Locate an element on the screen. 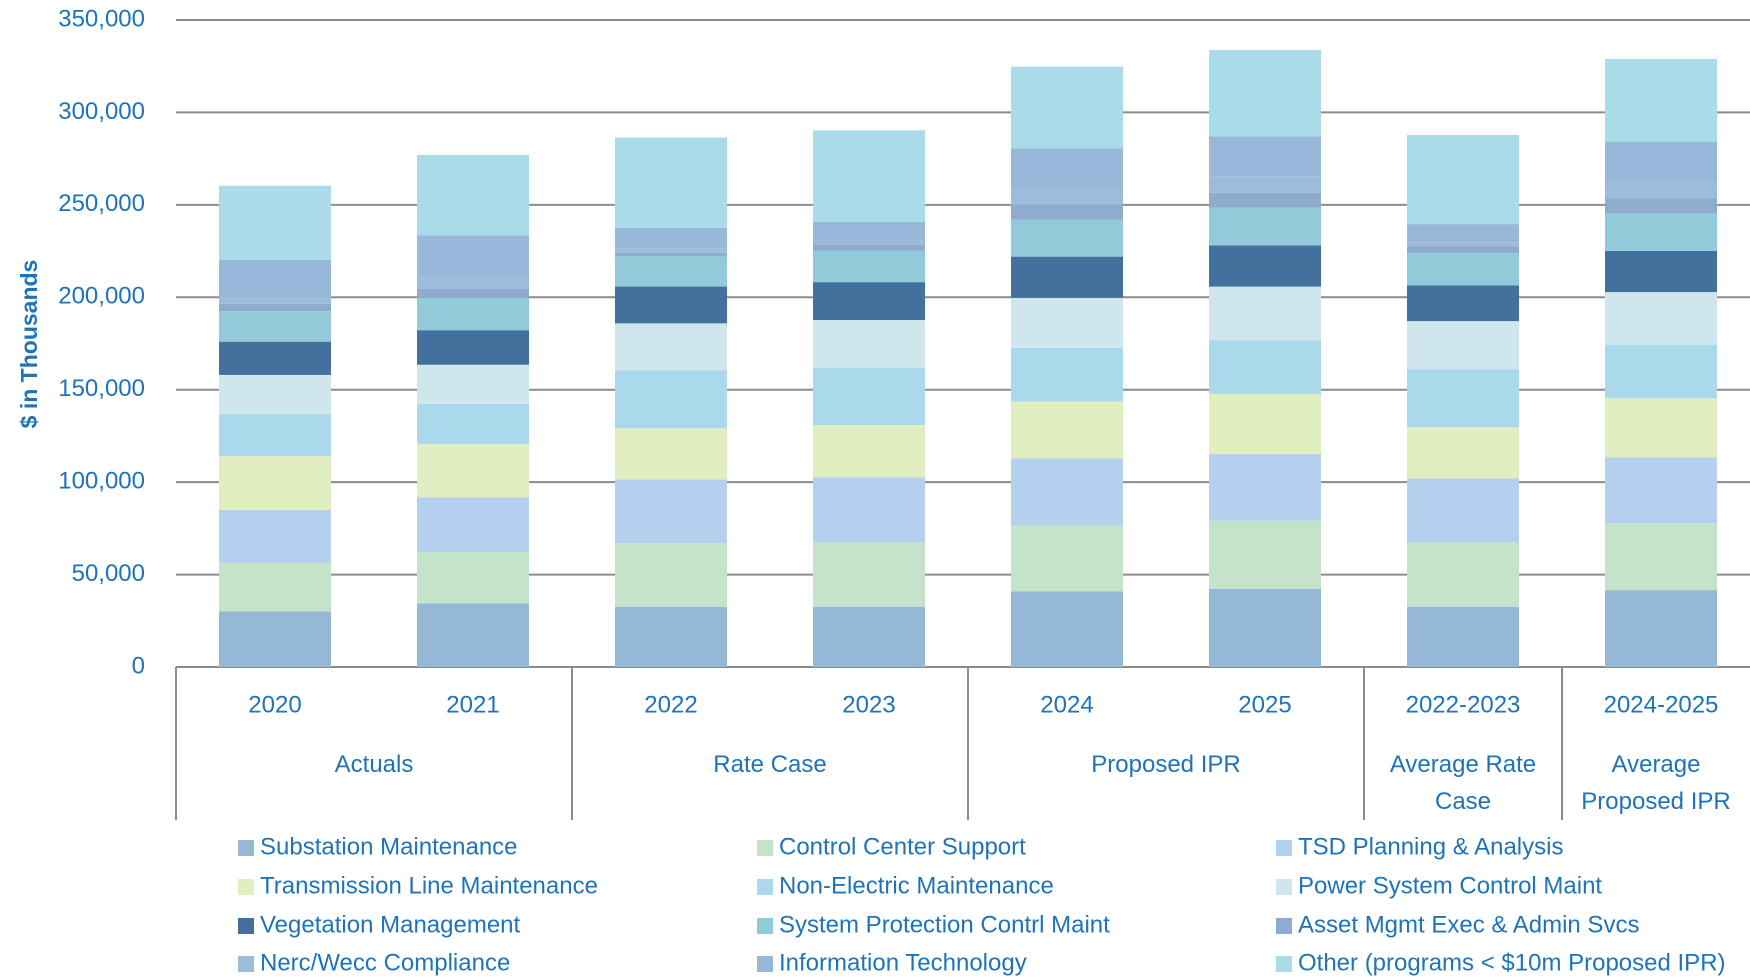  x-tick-label: 2024 is located at coordinates (1066, 704).